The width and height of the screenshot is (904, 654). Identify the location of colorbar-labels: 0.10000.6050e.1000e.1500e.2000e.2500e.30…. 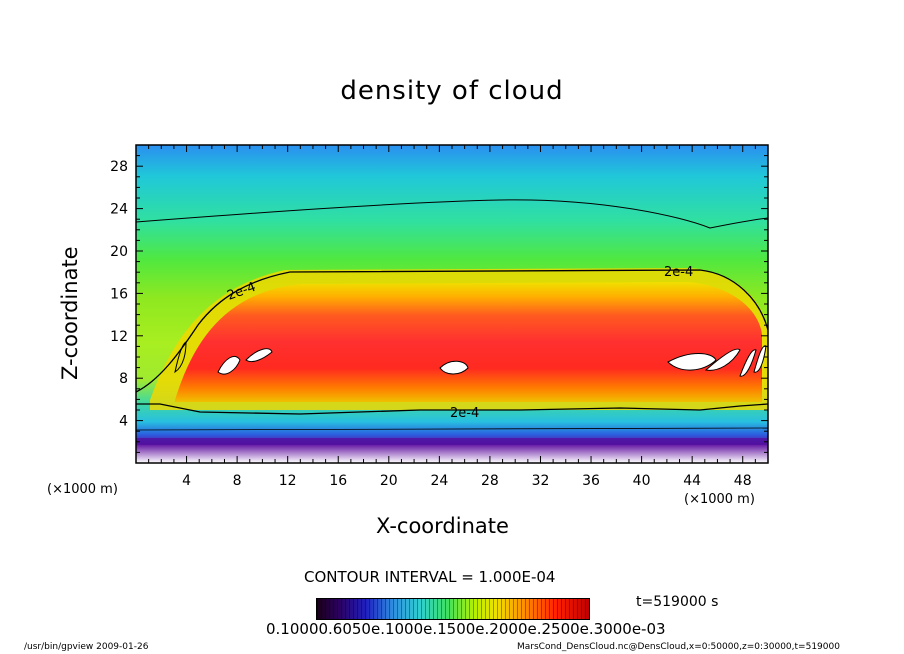
(466, 629).